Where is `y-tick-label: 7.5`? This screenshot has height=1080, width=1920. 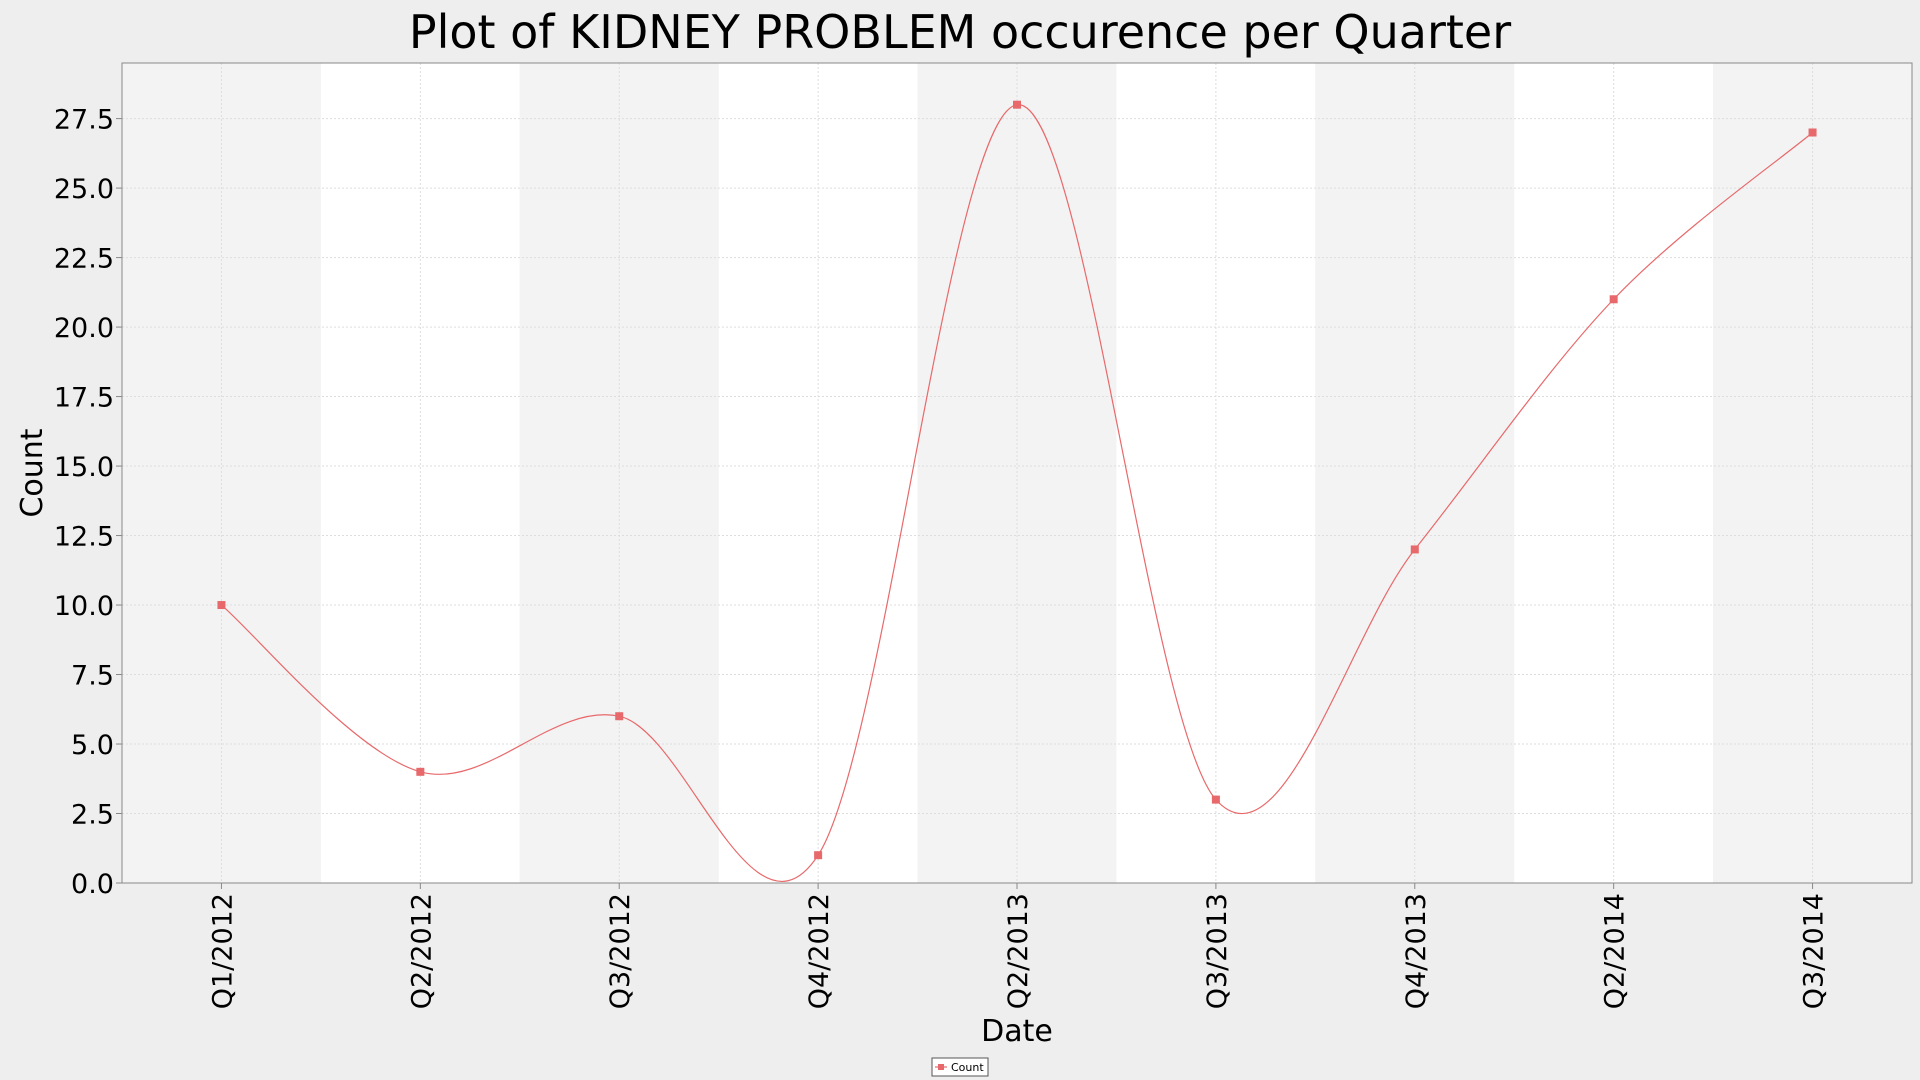 y-tick-label: 7.5 is located at coordinates (92, 676).